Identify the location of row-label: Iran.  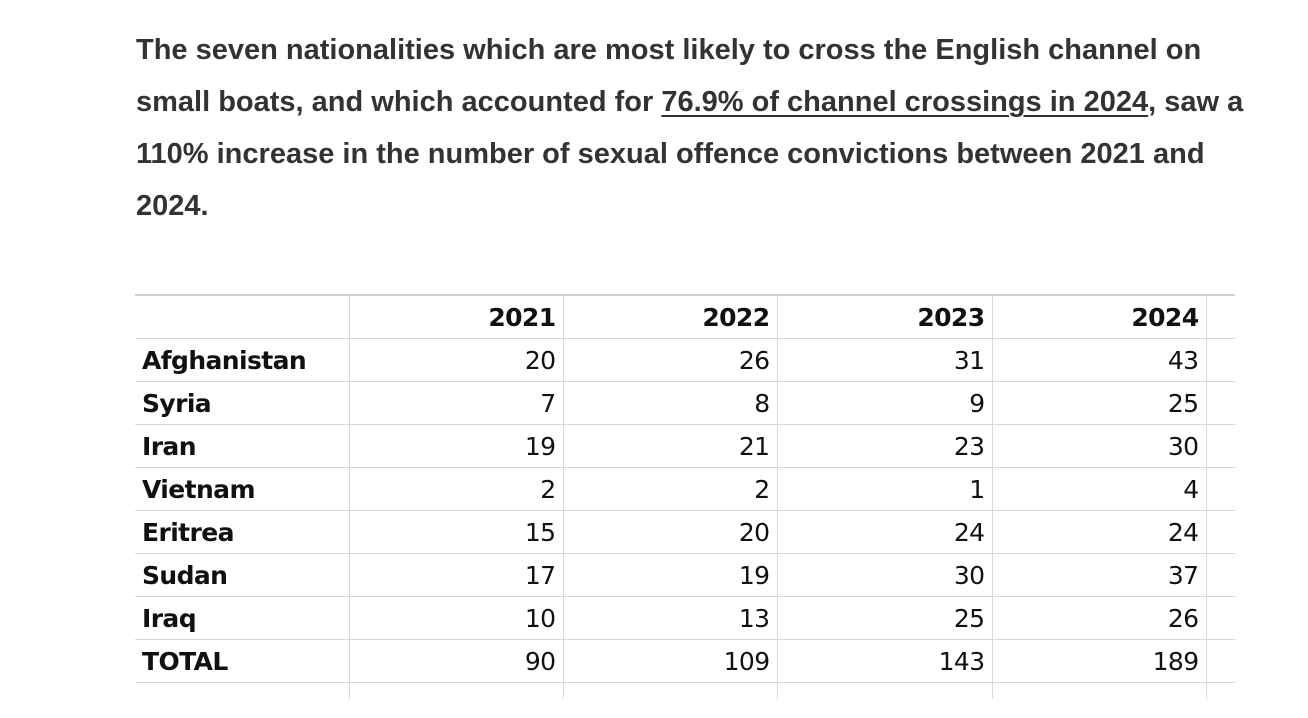
(242, 446).